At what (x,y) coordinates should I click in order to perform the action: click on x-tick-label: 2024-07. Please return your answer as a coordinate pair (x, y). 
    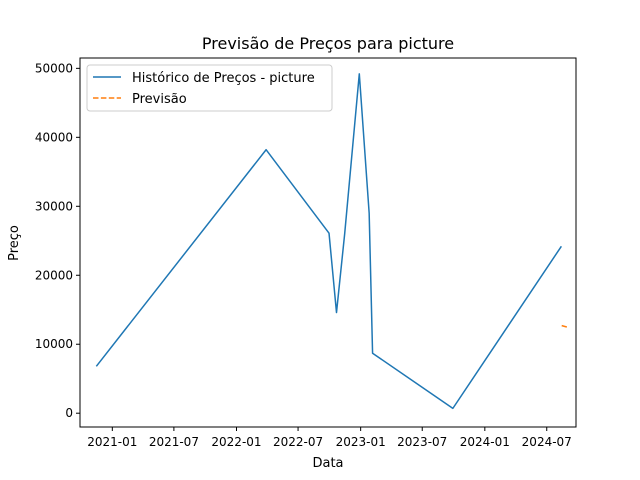
    Looking at the image, I should click on (547, 442).